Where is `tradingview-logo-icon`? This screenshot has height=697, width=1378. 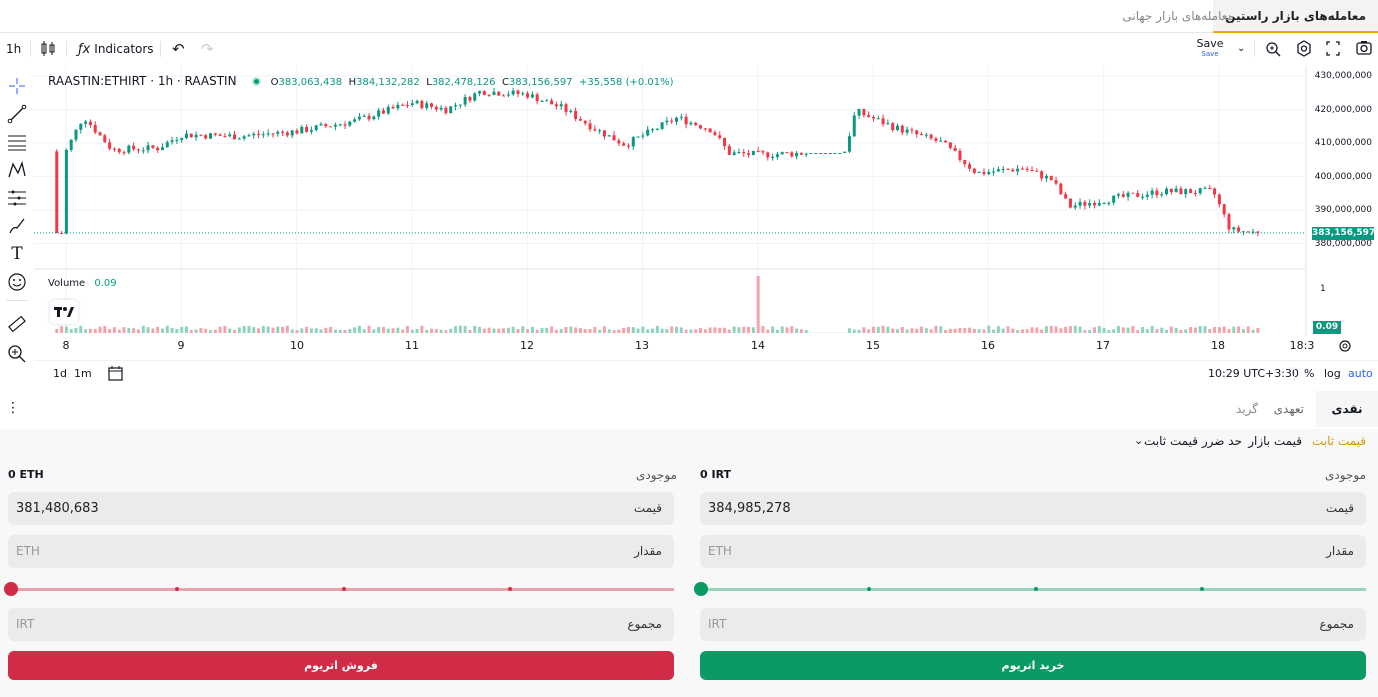
tradingview-logo-icon is located at coordinates (64, 312).